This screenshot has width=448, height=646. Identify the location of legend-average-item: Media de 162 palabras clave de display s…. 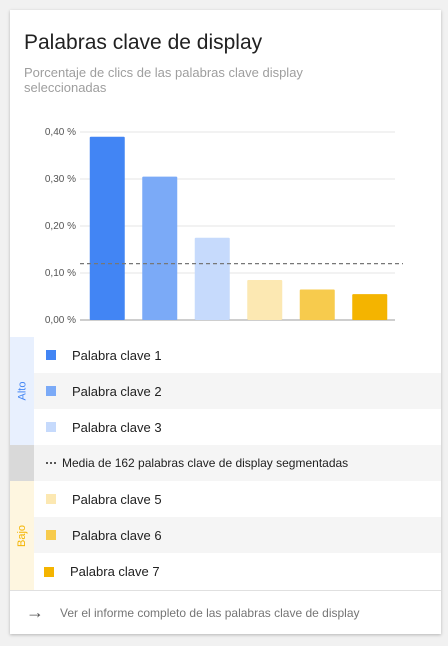
(237, 463).